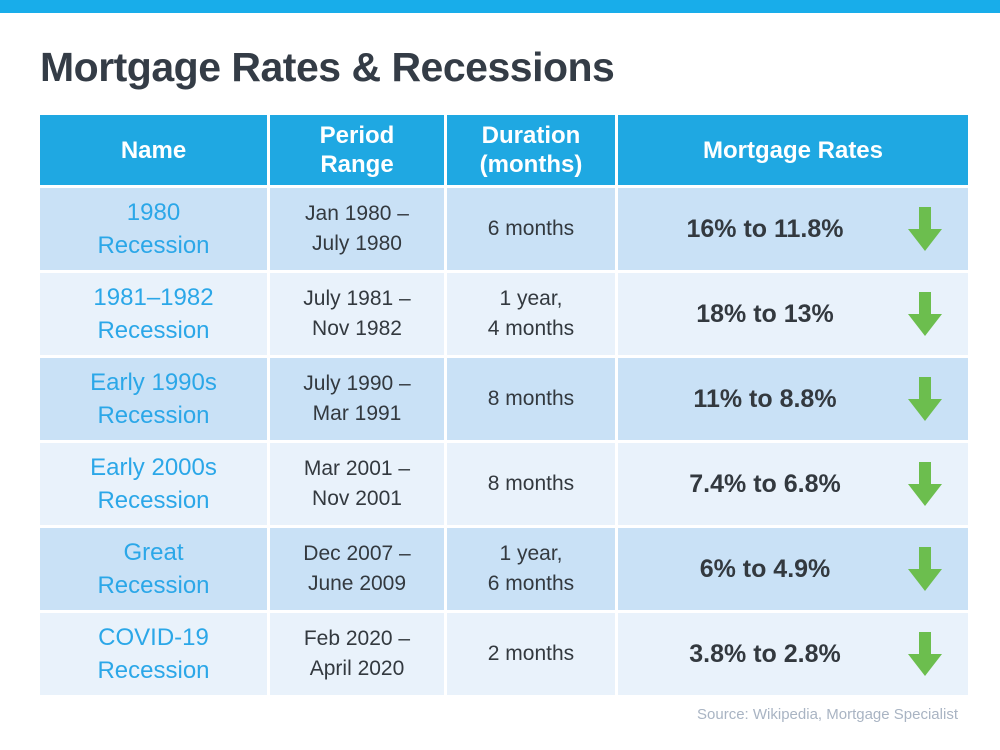  I want to click on rate-value: 16% to 11.8%, so click(765, 228).